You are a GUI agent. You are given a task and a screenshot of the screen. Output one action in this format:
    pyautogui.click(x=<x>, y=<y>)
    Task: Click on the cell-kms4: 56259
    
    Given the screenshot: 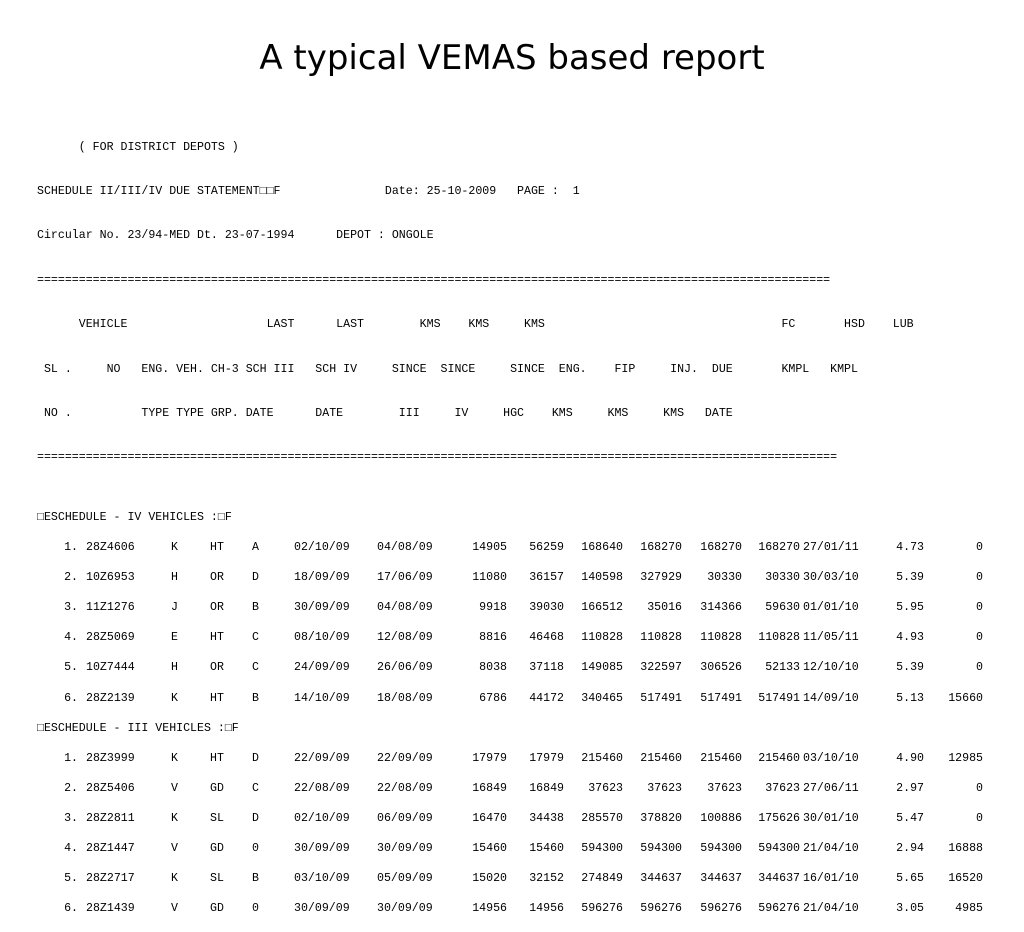 What is the action you would take?
    pyautogui.click(x=546, y=548)
    